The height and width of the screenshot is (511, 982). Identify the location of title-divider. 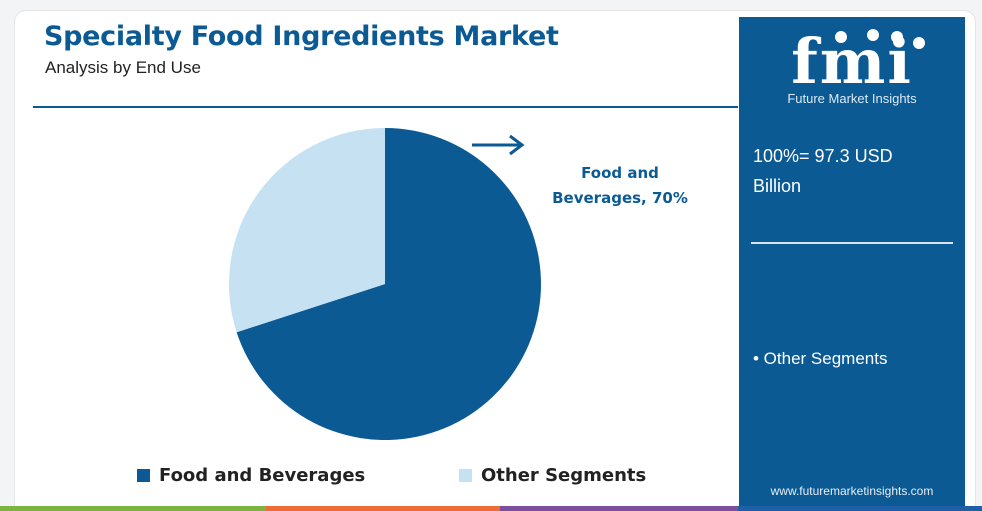
(385, 107).